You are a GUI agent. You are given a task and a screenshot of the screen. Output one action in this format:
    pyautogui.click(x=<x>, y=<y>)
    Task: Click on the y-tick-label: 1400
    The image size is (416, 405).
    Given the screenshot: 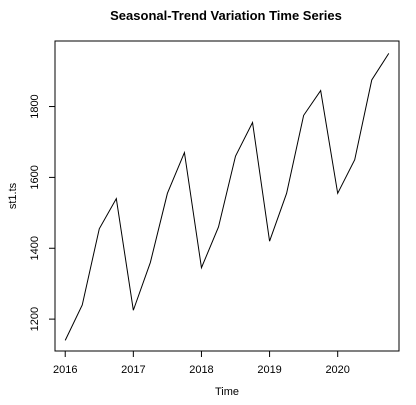 What is the action you would take?
    pyautogui.click(x=35, y=248)
    